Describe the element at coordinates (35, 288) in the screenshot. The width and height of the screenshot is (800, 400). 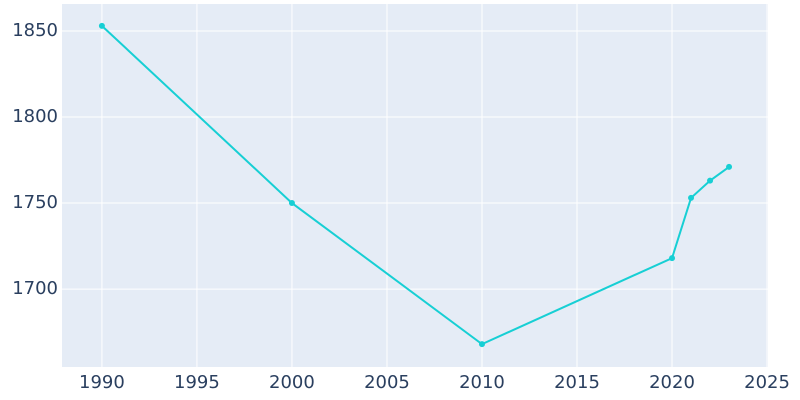
I see `y-tick-label: 1700` at that location.